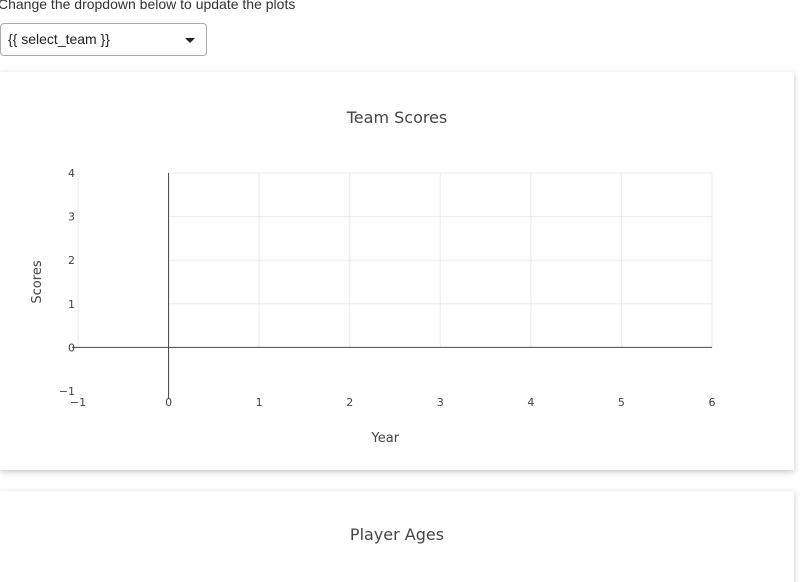  I want to click on y-tick-label: 0, so click(71, 347).